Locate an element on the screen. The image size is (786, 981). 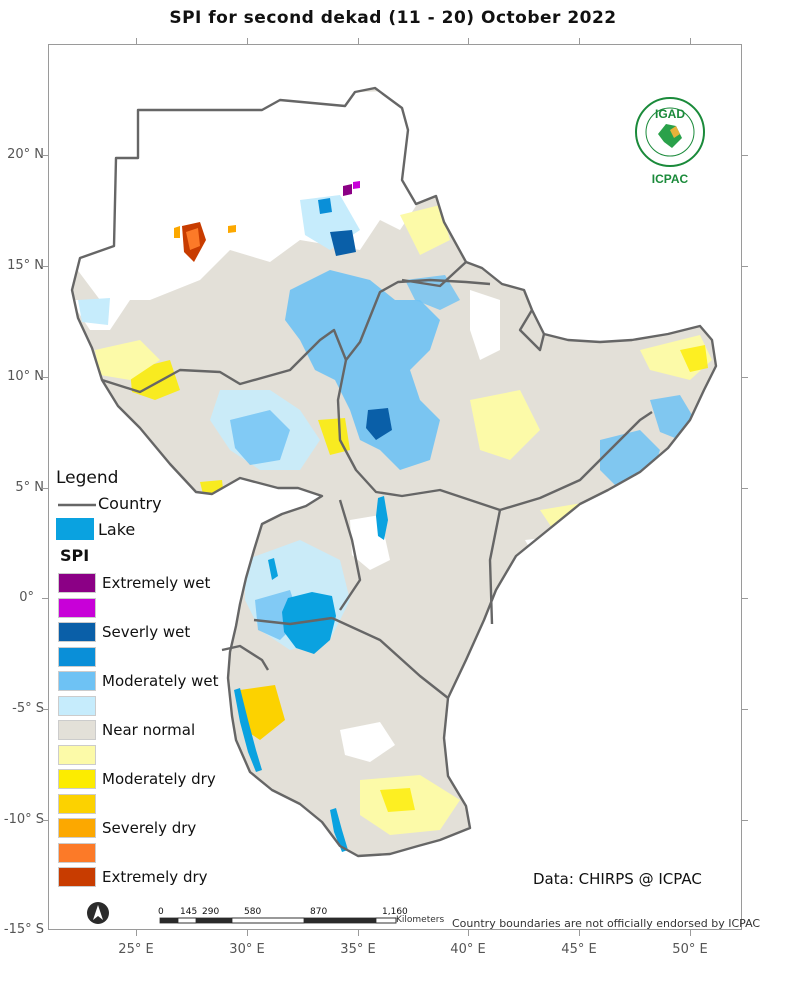
scale-tick-label: 580 is located at coordinates (253, 912).